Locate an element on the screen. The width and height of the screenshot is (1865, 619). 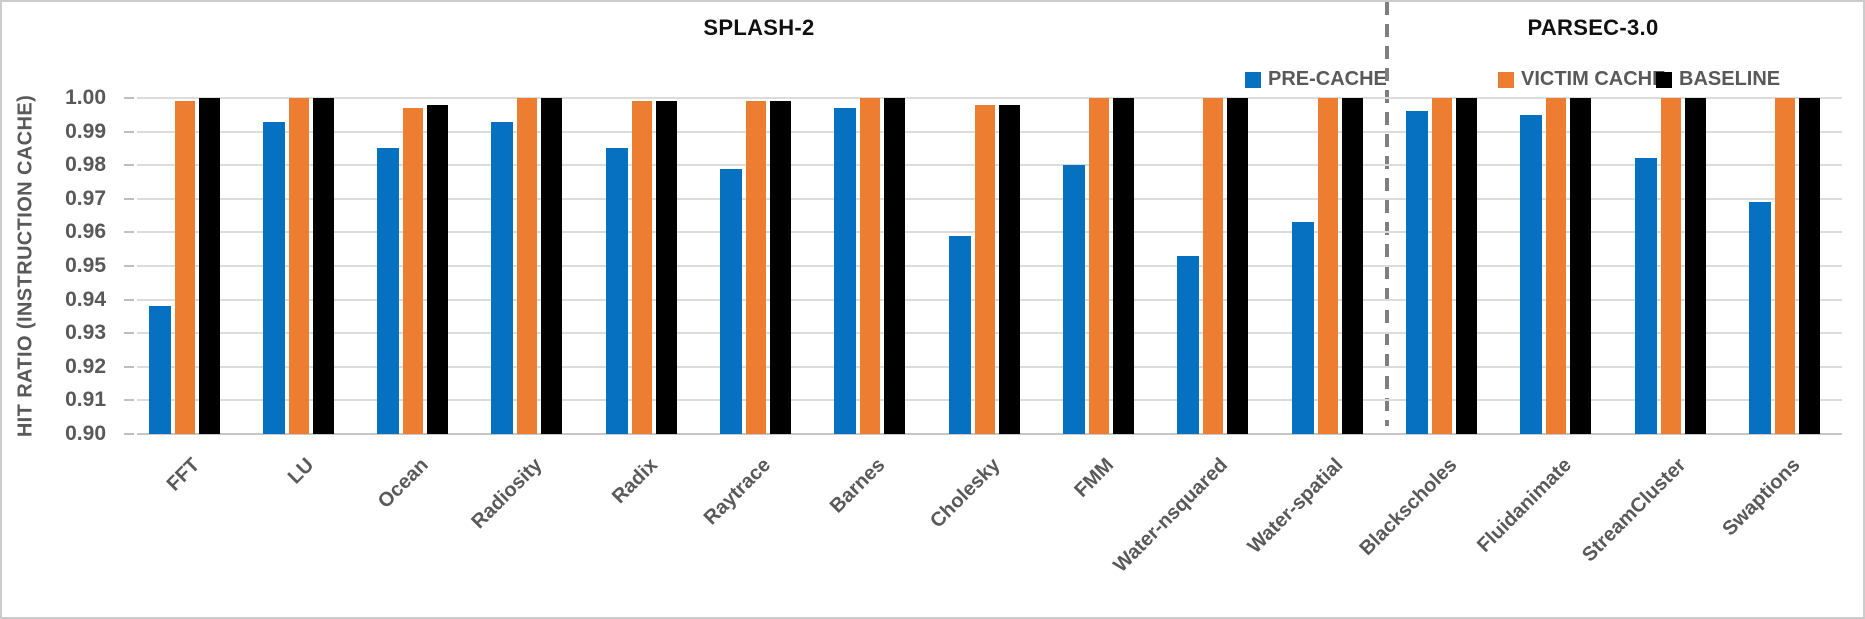
y-tick-0.98 is located at coordinates (129, 165).